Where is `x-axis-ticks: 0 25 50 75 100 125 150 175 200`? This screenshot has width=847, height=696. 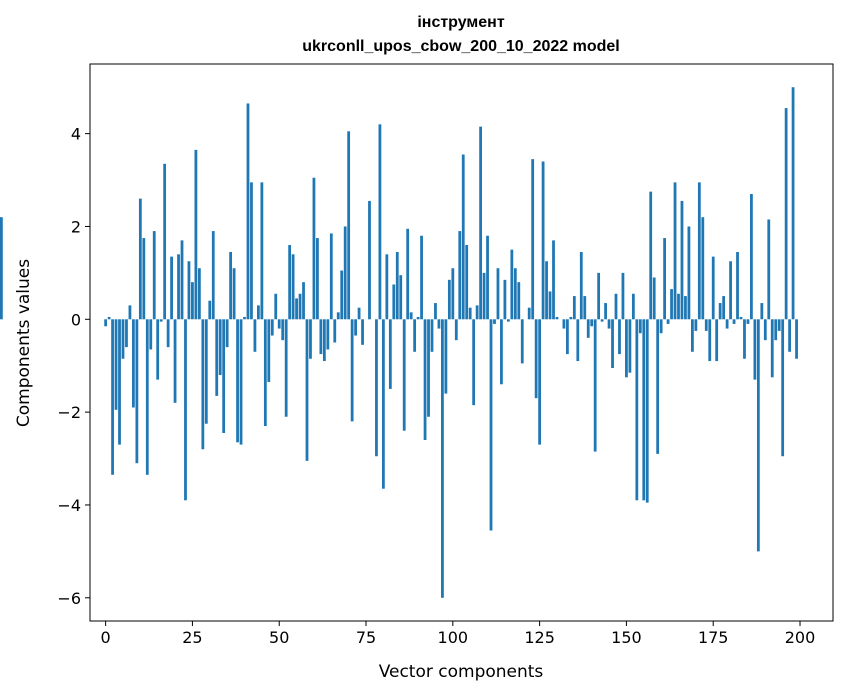 x-axis-ticks: 0 25 50 75 100 125 150 175 200 is located at coordinates (458, 634).